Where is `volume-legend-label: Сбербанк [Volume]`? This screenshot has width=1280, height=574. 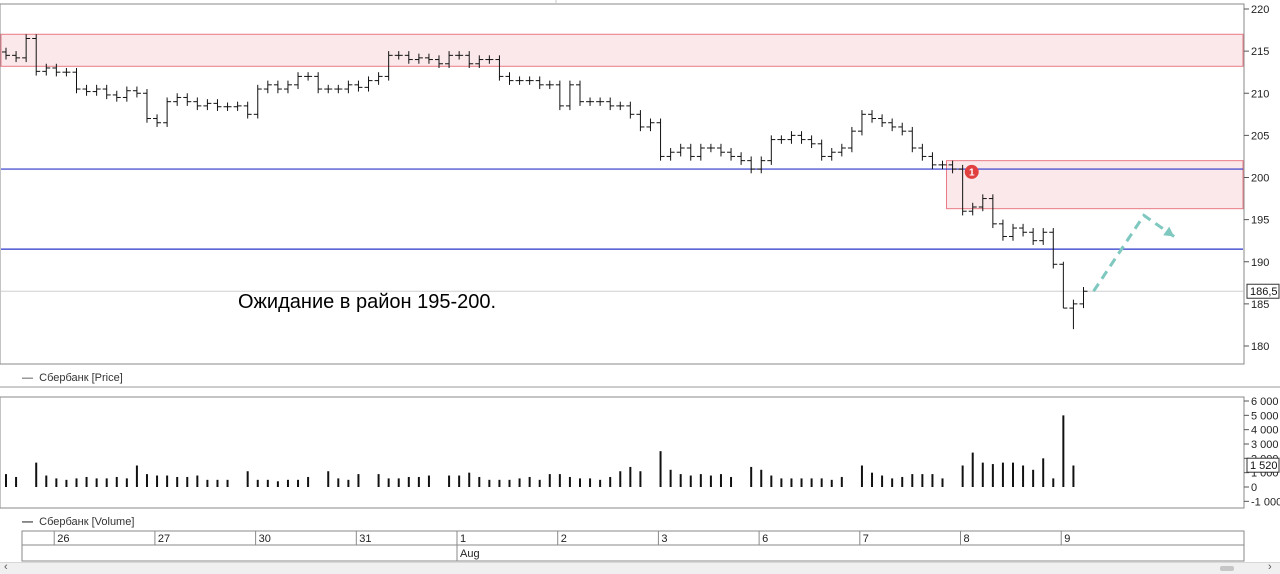
volume-legend-label: Сбербанк [Volume] is located at coordinates (87, 522).